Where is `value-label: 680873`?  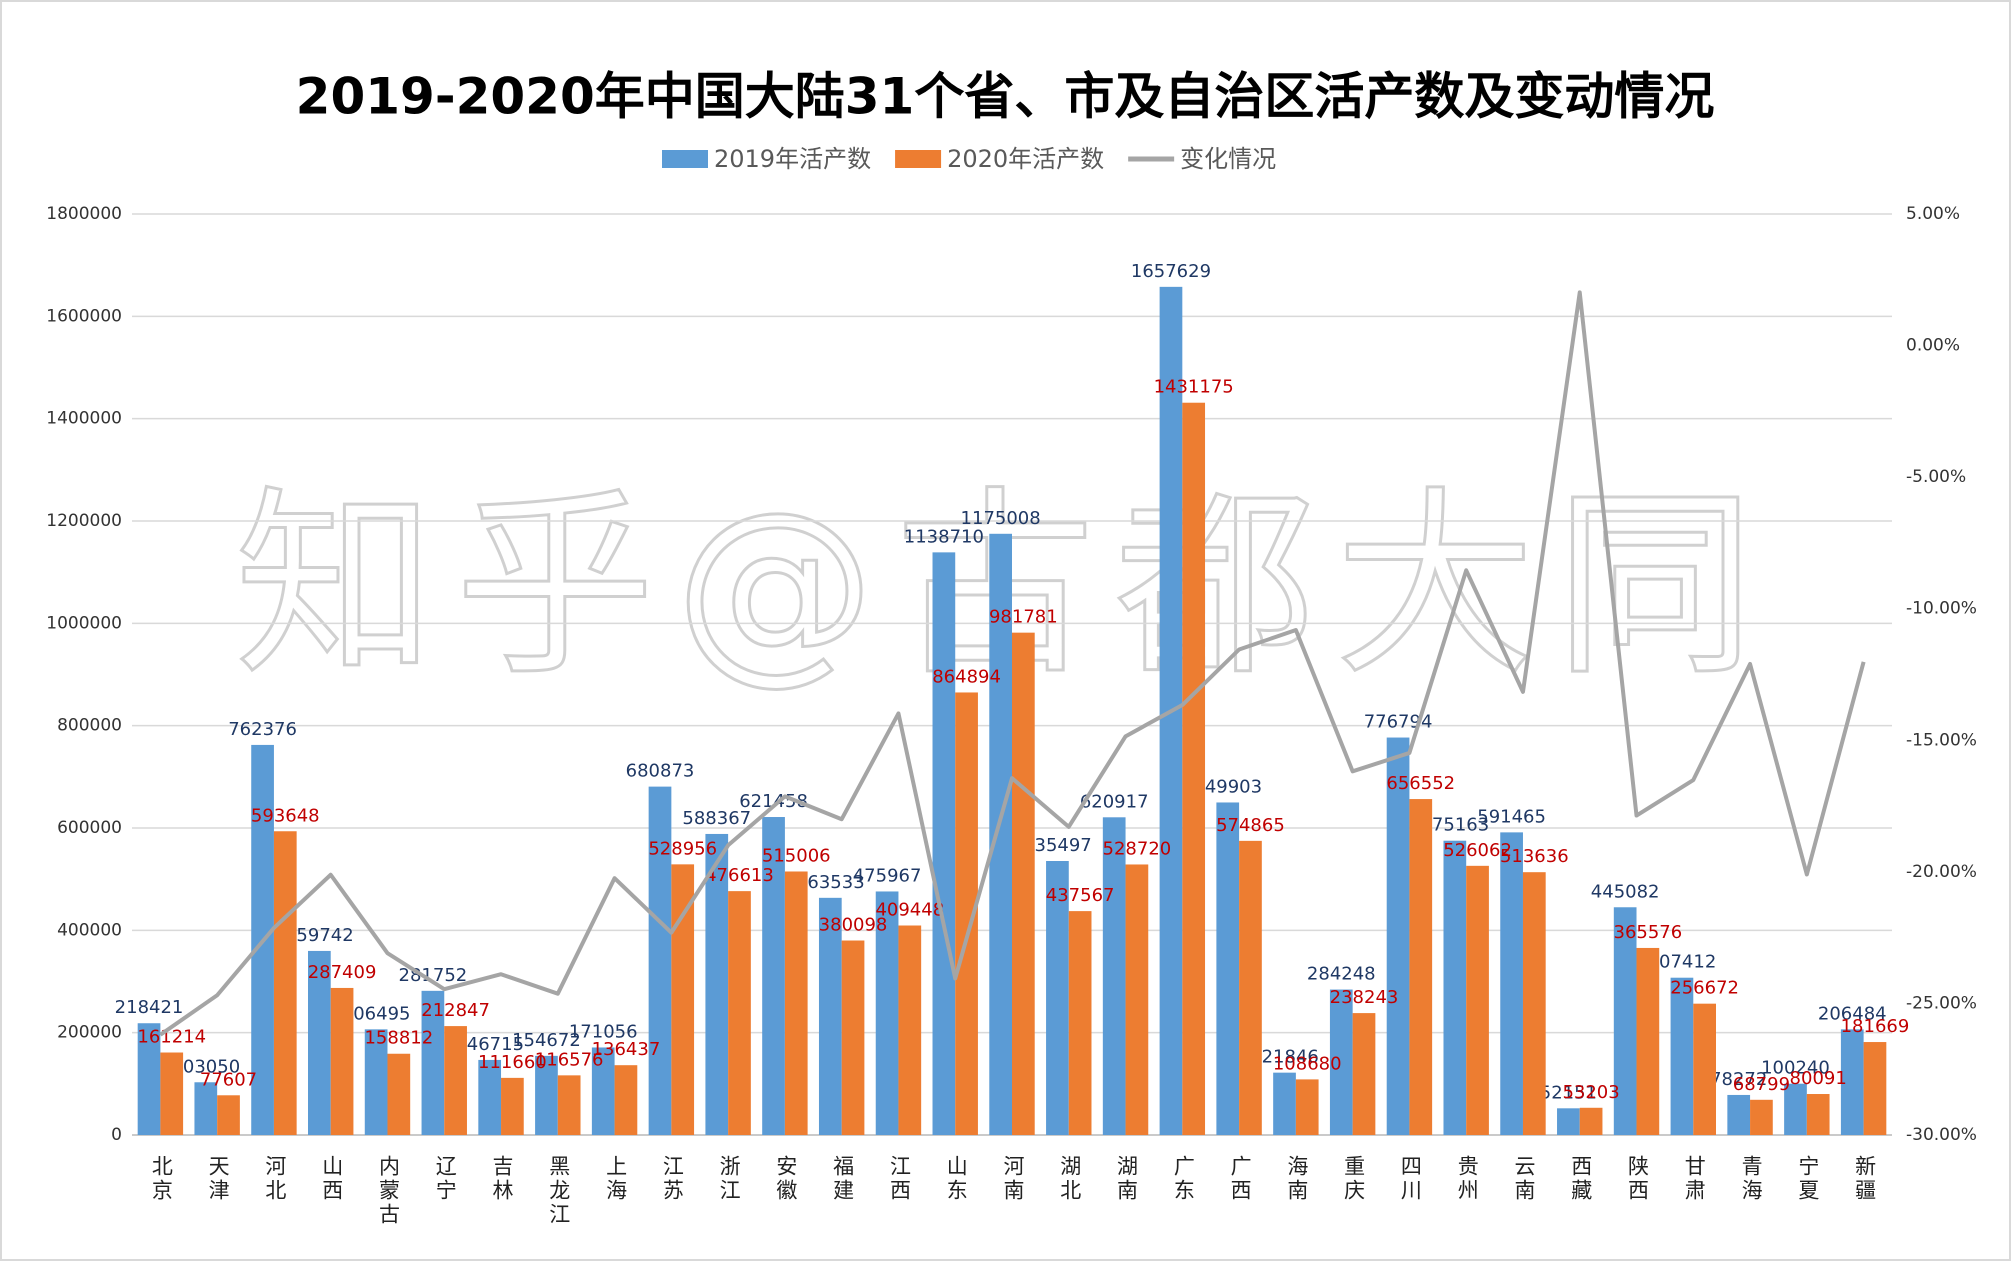 value-label: 680873 is located at coordinates (660, 771).